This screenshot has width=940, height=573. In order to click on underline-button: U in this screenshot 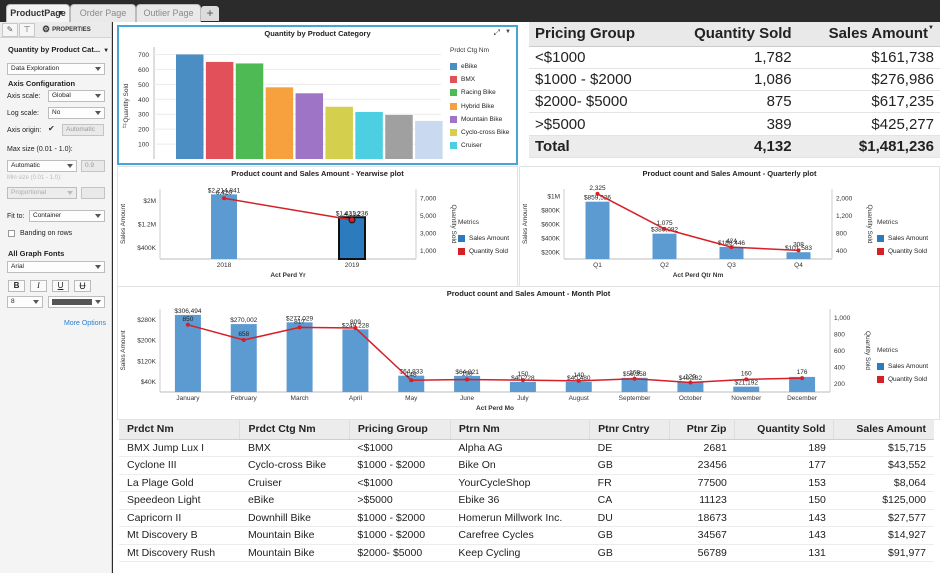, I will do `click(60, 286)`.